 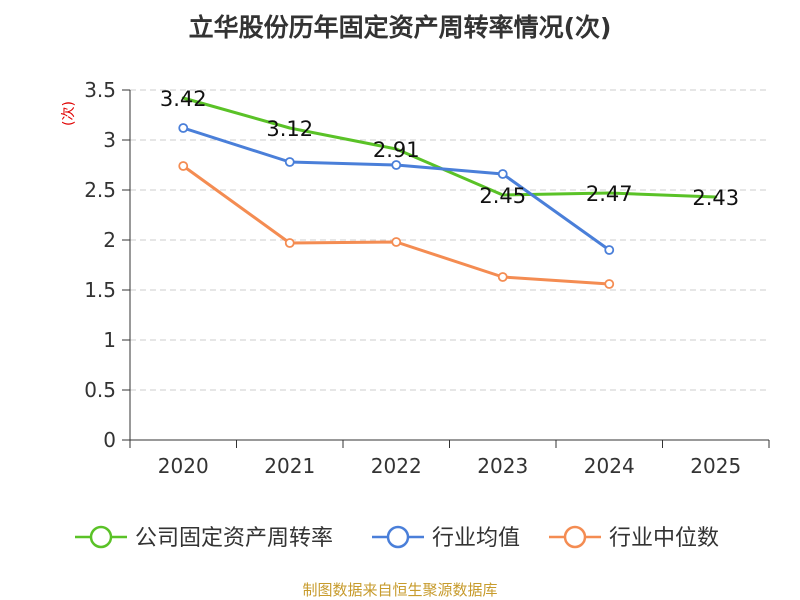 I want to click on data-label: 2.43, so click(x=715, y=198).